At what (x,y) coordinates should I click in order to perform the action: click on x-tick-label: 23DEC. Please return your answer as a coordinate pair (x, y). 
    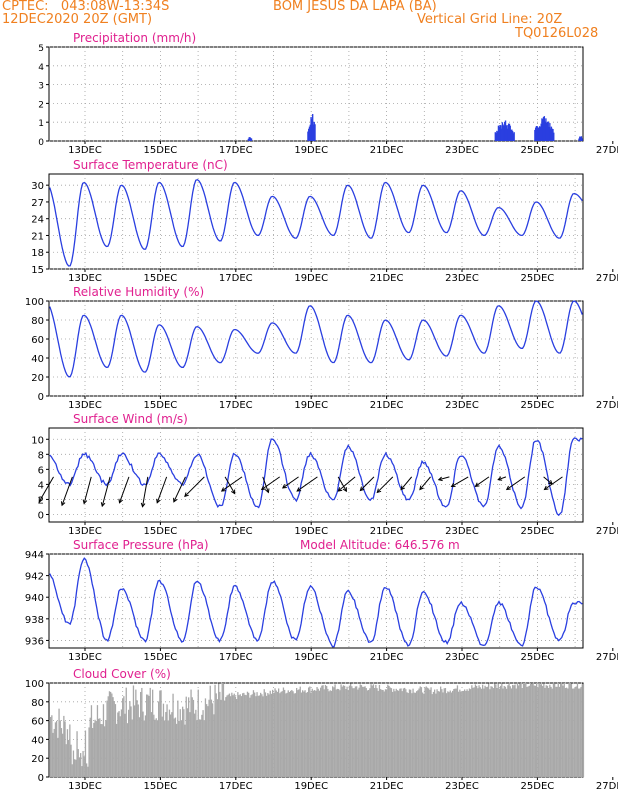
    Looking at the image, I should click on (462, 657).